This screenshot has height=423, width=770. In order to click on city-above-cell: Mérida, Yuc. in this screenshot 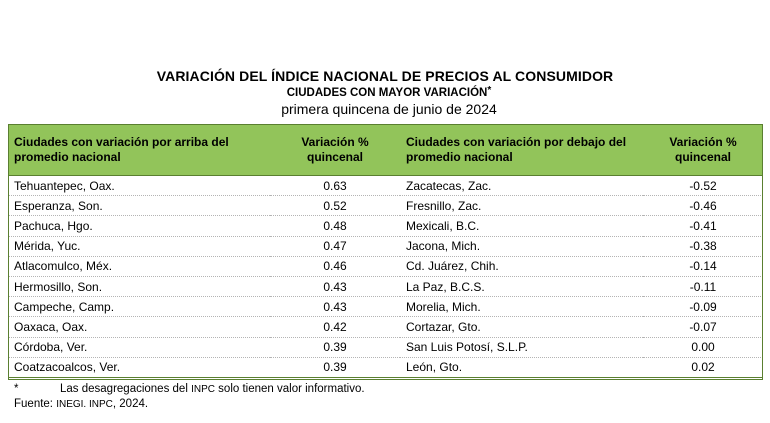, I will do `click(139, 246)`.